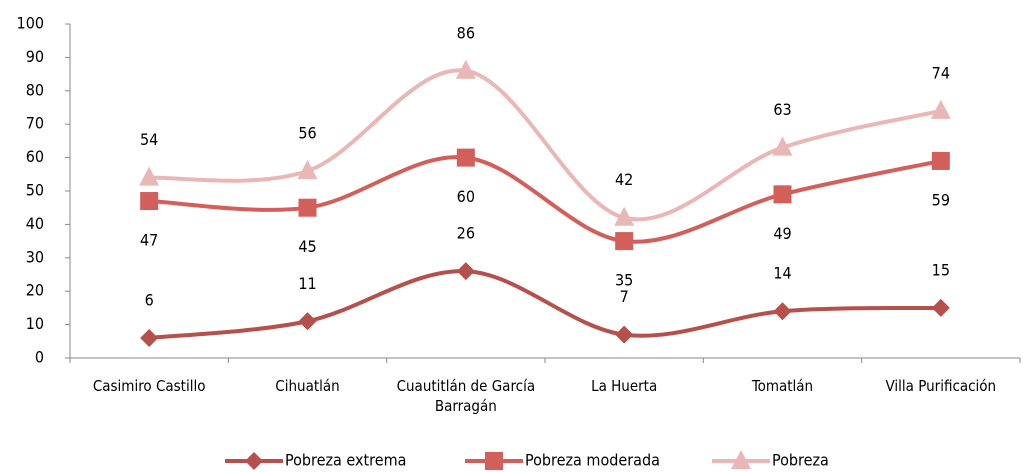 This screenshot has width=1024, height=472. Describe the element at coordinates (35, 290) in the screenshot. I see `y-tick-label: 20` at that location.